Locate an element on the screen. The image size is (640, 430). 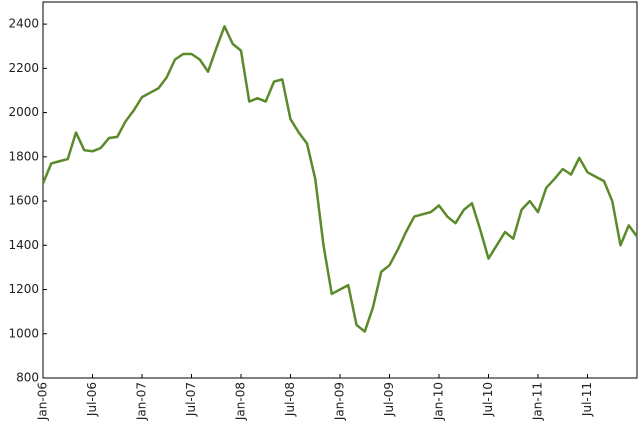
x-tick-label: Jan-09 is located at coordinates (340, 401).